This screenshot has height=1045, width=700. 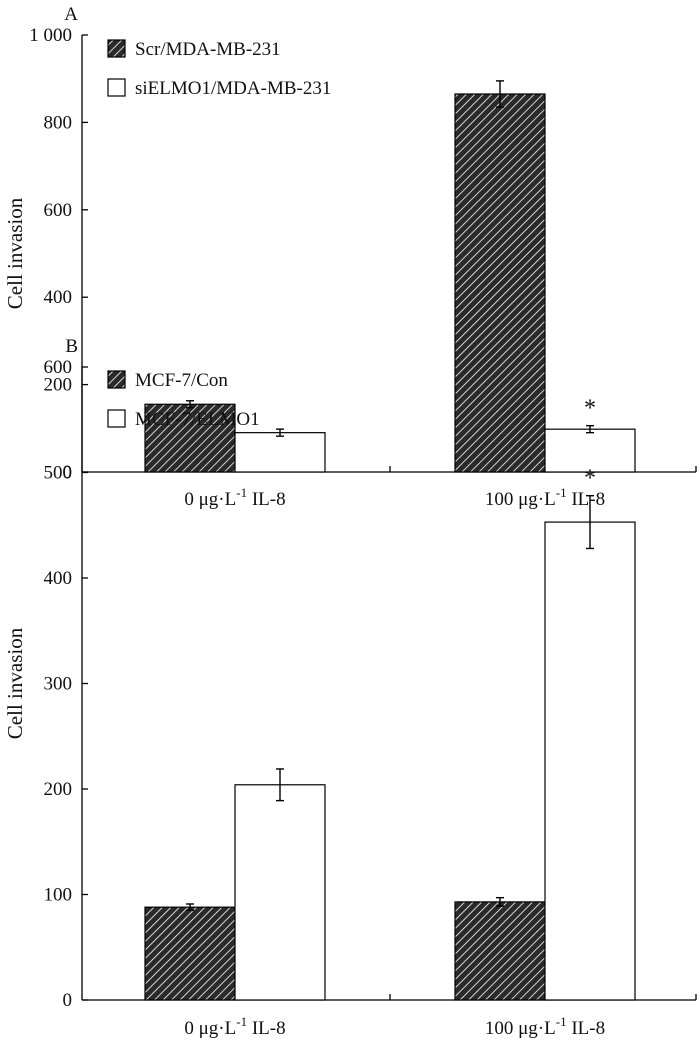 What do you see at coordinates (58, 895) in the screenshot?
I see `y-tick-label: 100` at bounding box center [58, 895].